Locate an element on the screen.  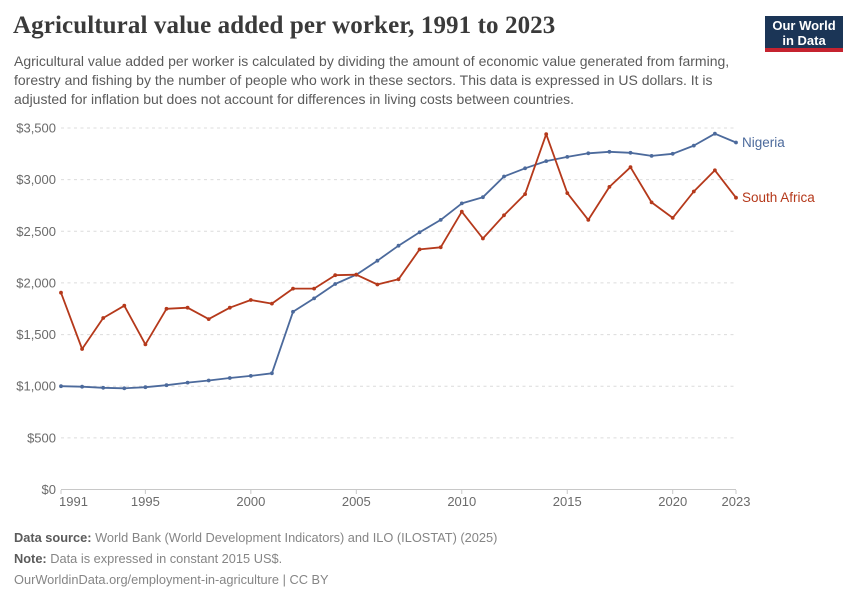
series-label-nigeria: Nigeria is located at coordinates (763, 142).